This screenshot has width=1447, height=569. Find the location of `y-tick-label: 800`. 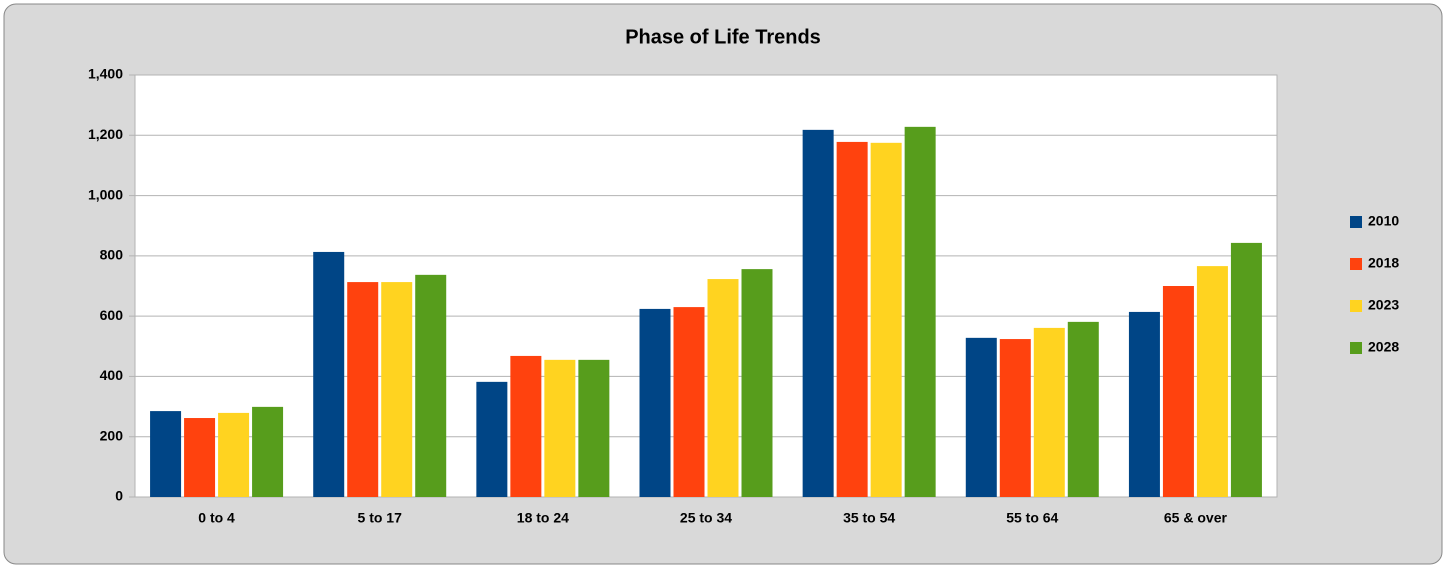

y-tick-label: 800 is located at coordinates (112, 255).